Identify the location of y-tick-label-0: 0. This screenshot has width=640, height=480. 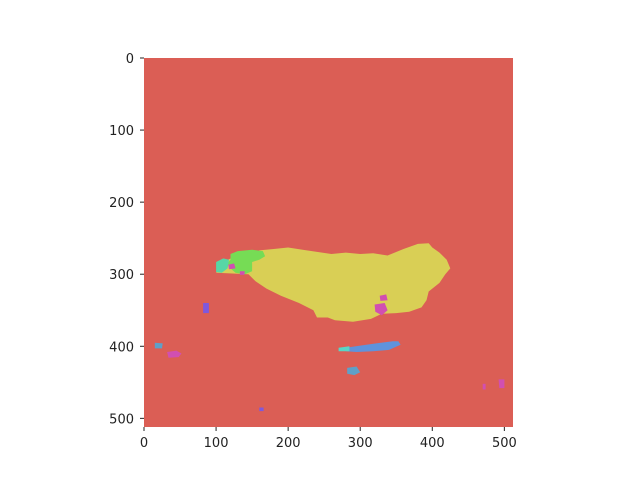
(130, 59).